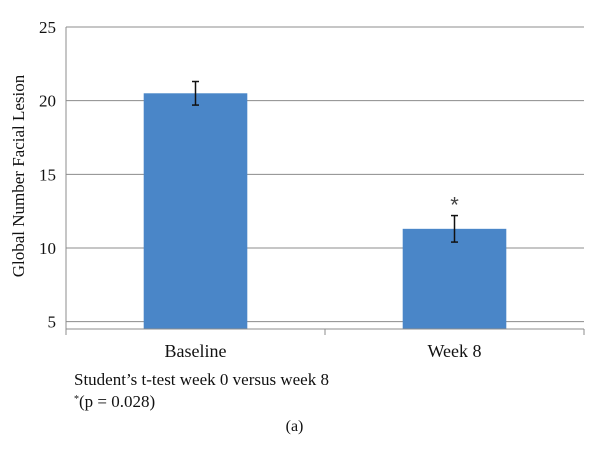 This screenshot has width=589, height=450. What do you see at coordinates (195, 93) in the screenshot?
I see `error-bar-baseline` at bounding box center [195, 93].